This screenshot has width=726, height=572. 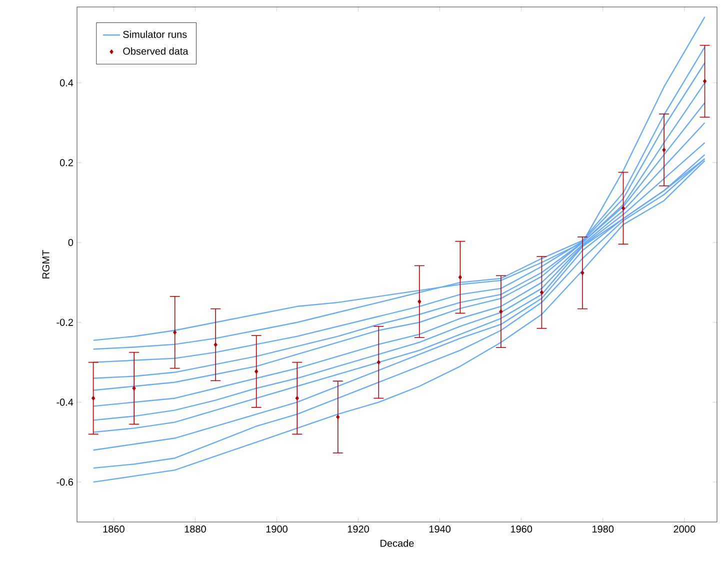 What do you see at coordinates (603, 529) in the screenshot?
I see `x-tick-label: 1980` at bounding box center [603, 529].